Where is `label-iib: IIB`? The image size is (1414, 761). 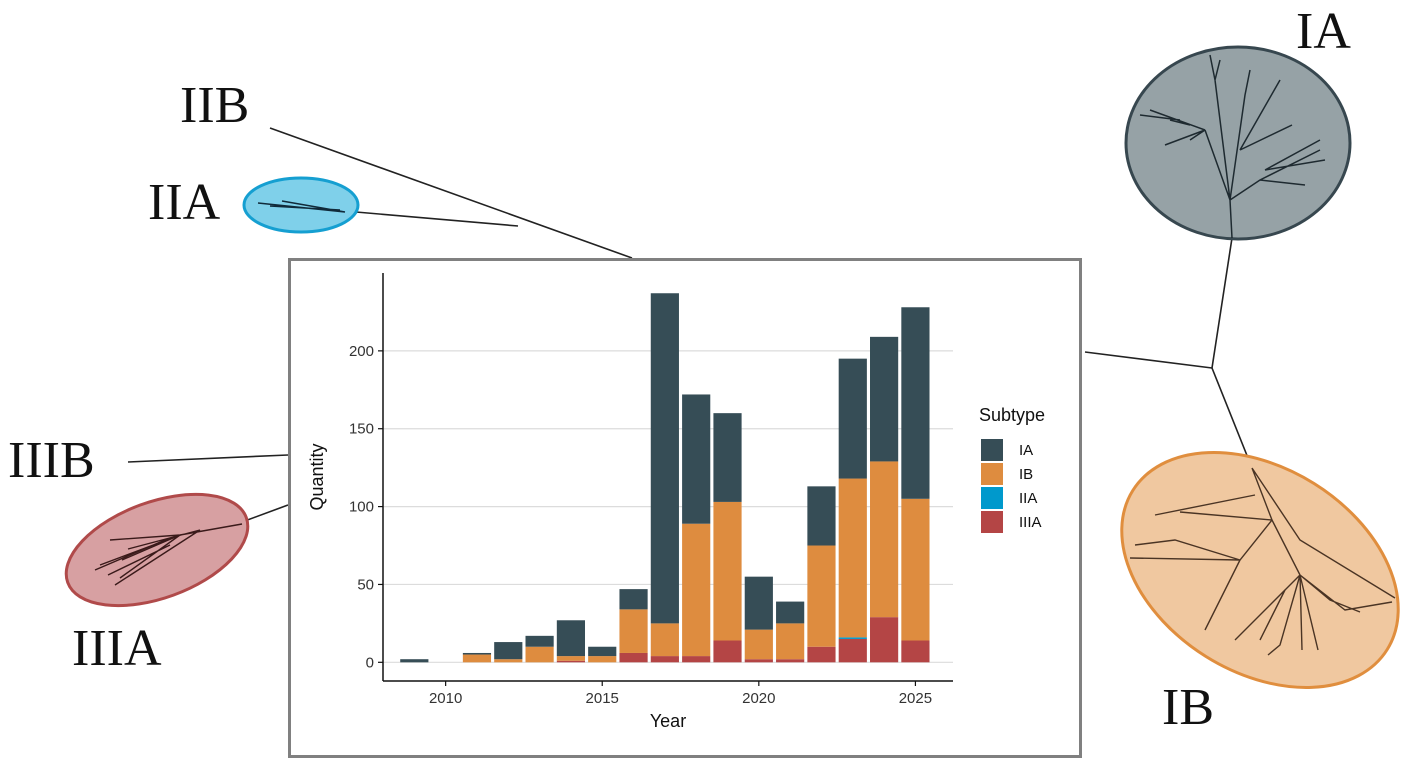
label-iib: IIB is located at coordinates (214, 105).